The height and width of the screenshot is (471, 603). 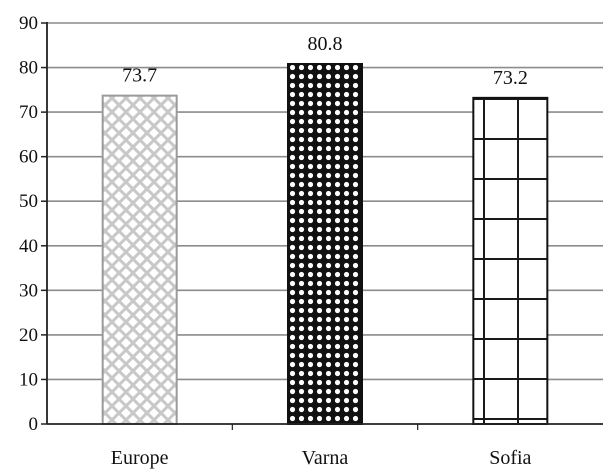 I want to click on data-label: 80.8, so click(x=325, y=44).